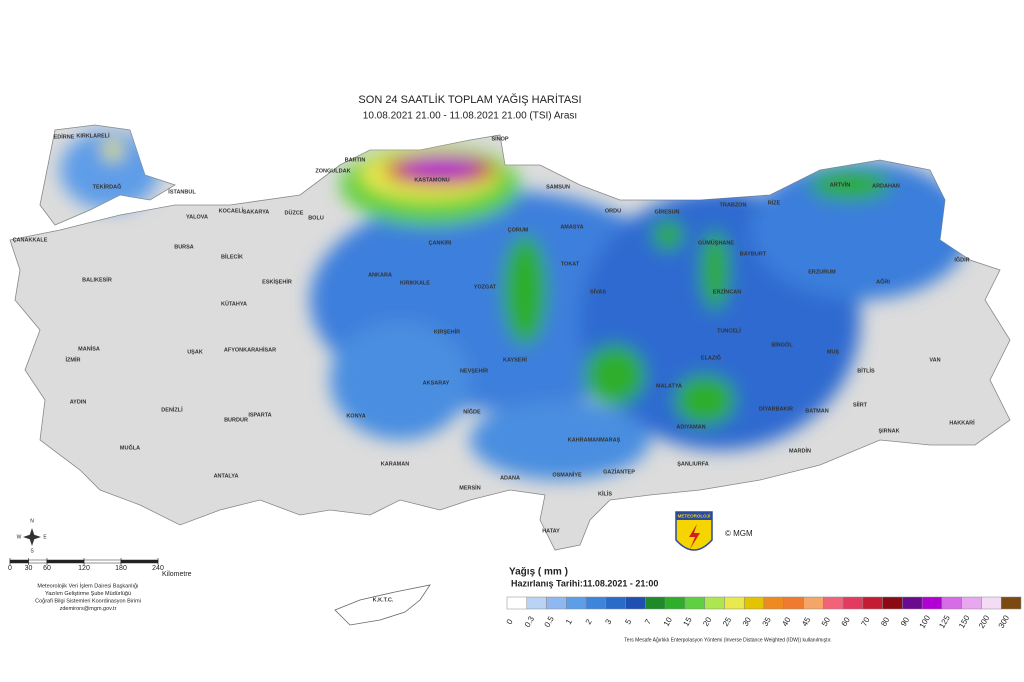  What do you see at coordinates (172, 409) in the screenshot?
I see `city-label: DENİZLİ` at bounding box center [172, 409].